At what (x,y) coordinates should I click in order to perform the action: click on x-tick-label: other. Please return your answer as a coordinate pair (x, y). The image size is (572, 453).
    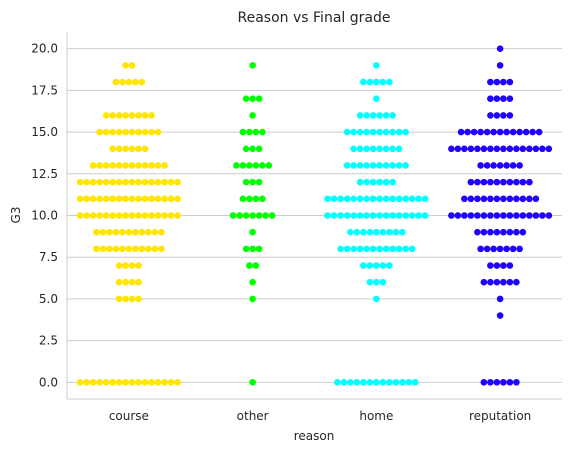
    Looking at the image, I should click on (253, 416).